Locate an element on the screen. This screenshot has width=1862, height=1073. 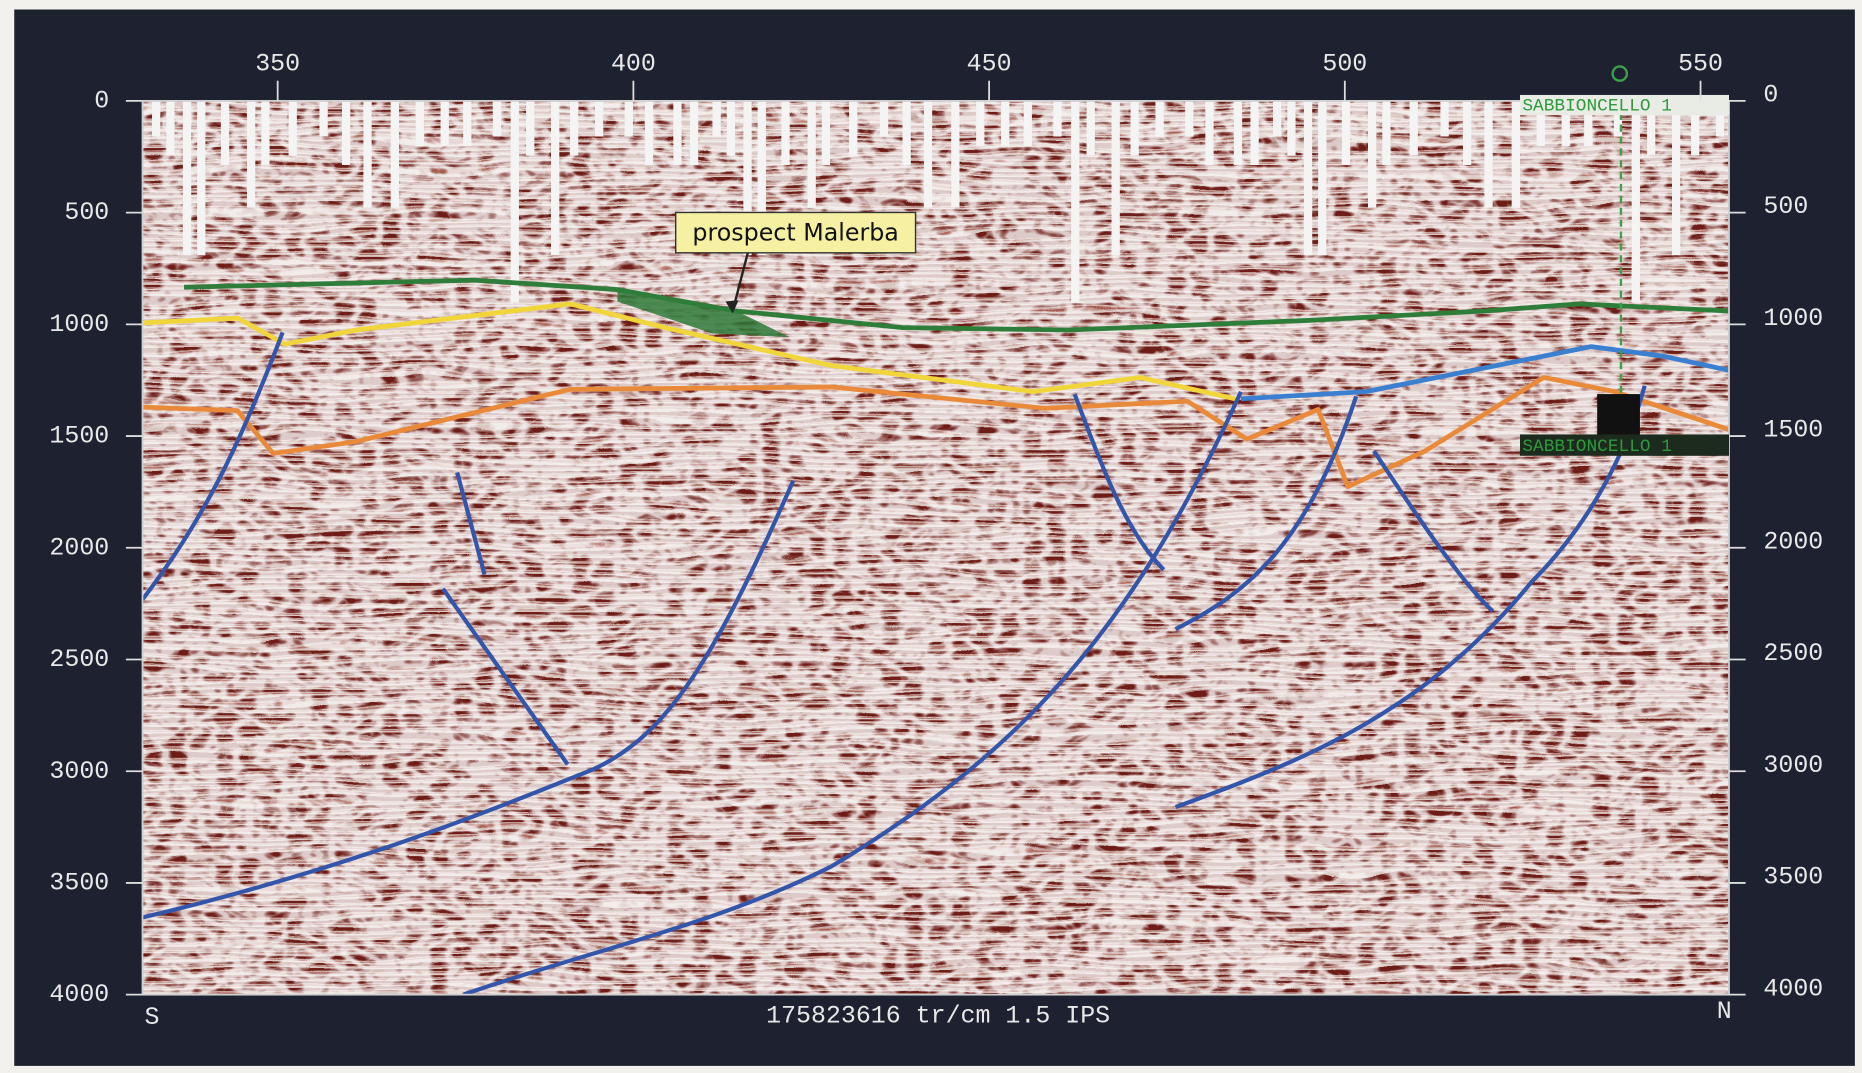
y-tick-label: 3500 is located at coordinates (1793, 878).